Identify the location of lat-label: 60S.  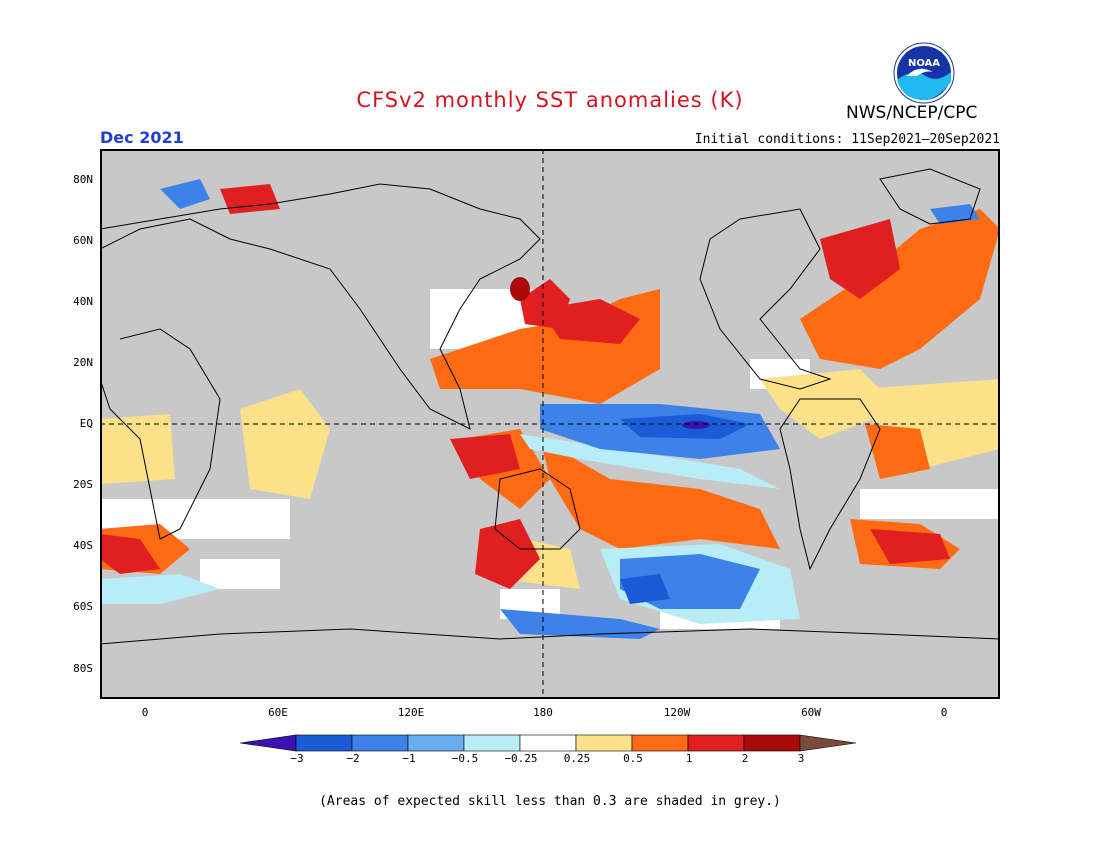
(83, 606).